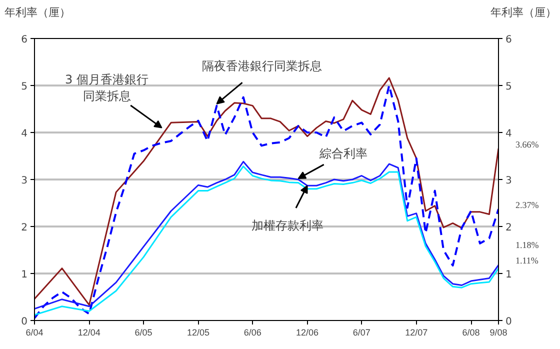  Describe the element at coordinates (499, 333) in the screenshot. I see `x-tick-label: 9/08` at that location.